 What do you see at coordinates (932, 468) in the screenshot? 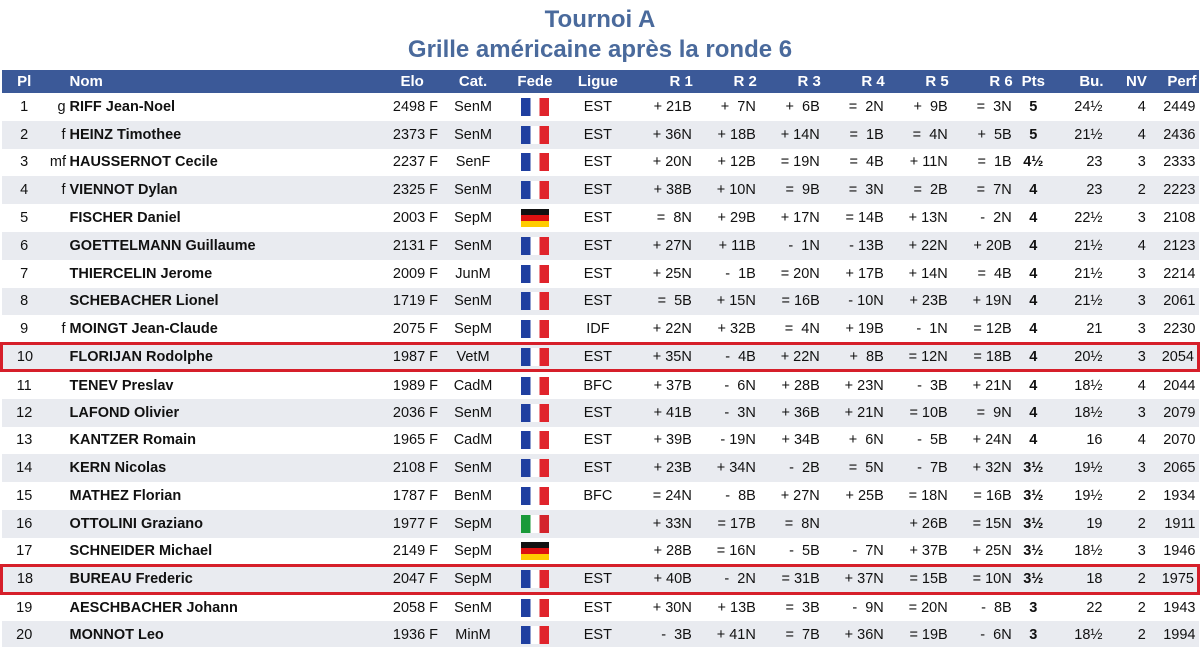
I see `round-5-result: - 7B` at bounding box center [932, 468].